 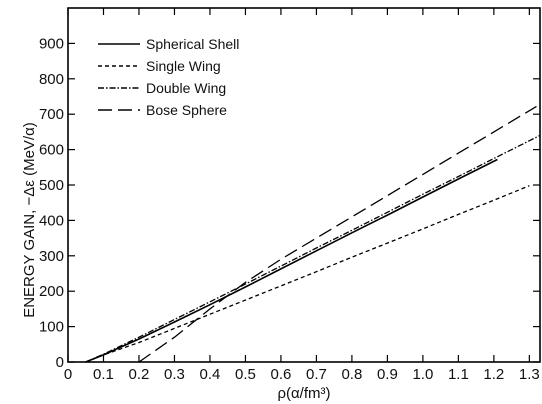 What do you see at coordinates (60, 362) in the screenshot?
I see `y-tick-label: 0` at bounding box center [60, 362].